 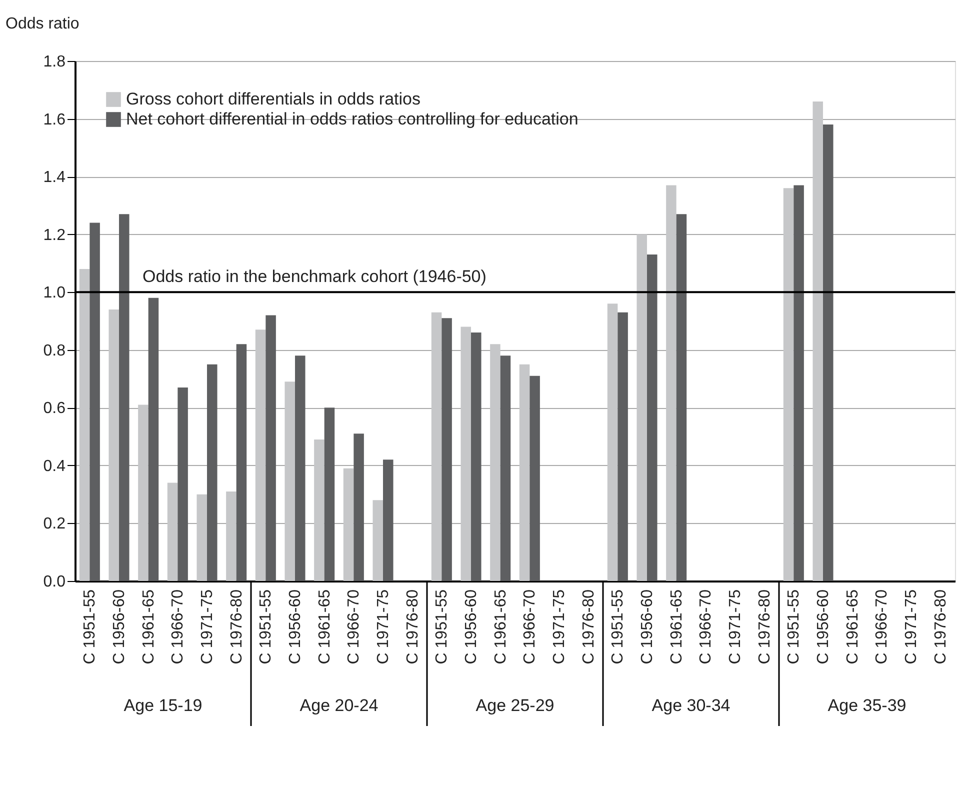 I want to click on y-tick-label: 1.4, so click(x=54, y=177).